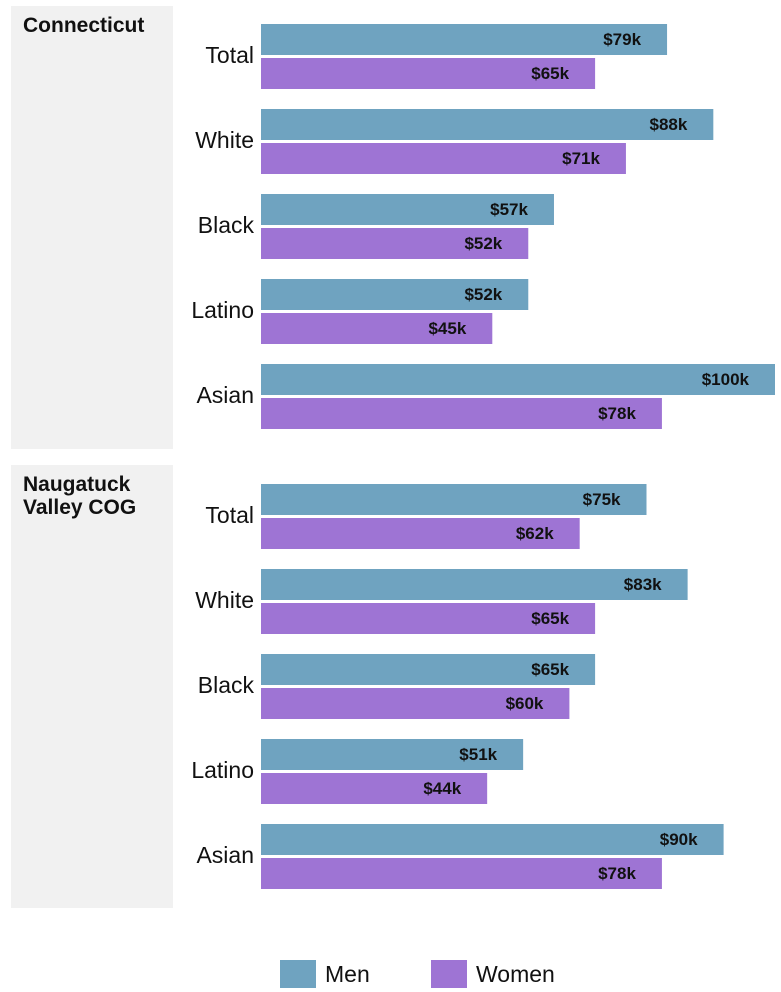 This screenshot has height=992, width=781. What do you see at coordinates (550, 669) in the screenshot?
I see `value-label-naugatuck-valley-cog-black-men: $65k` at bounding box center [550, 669].